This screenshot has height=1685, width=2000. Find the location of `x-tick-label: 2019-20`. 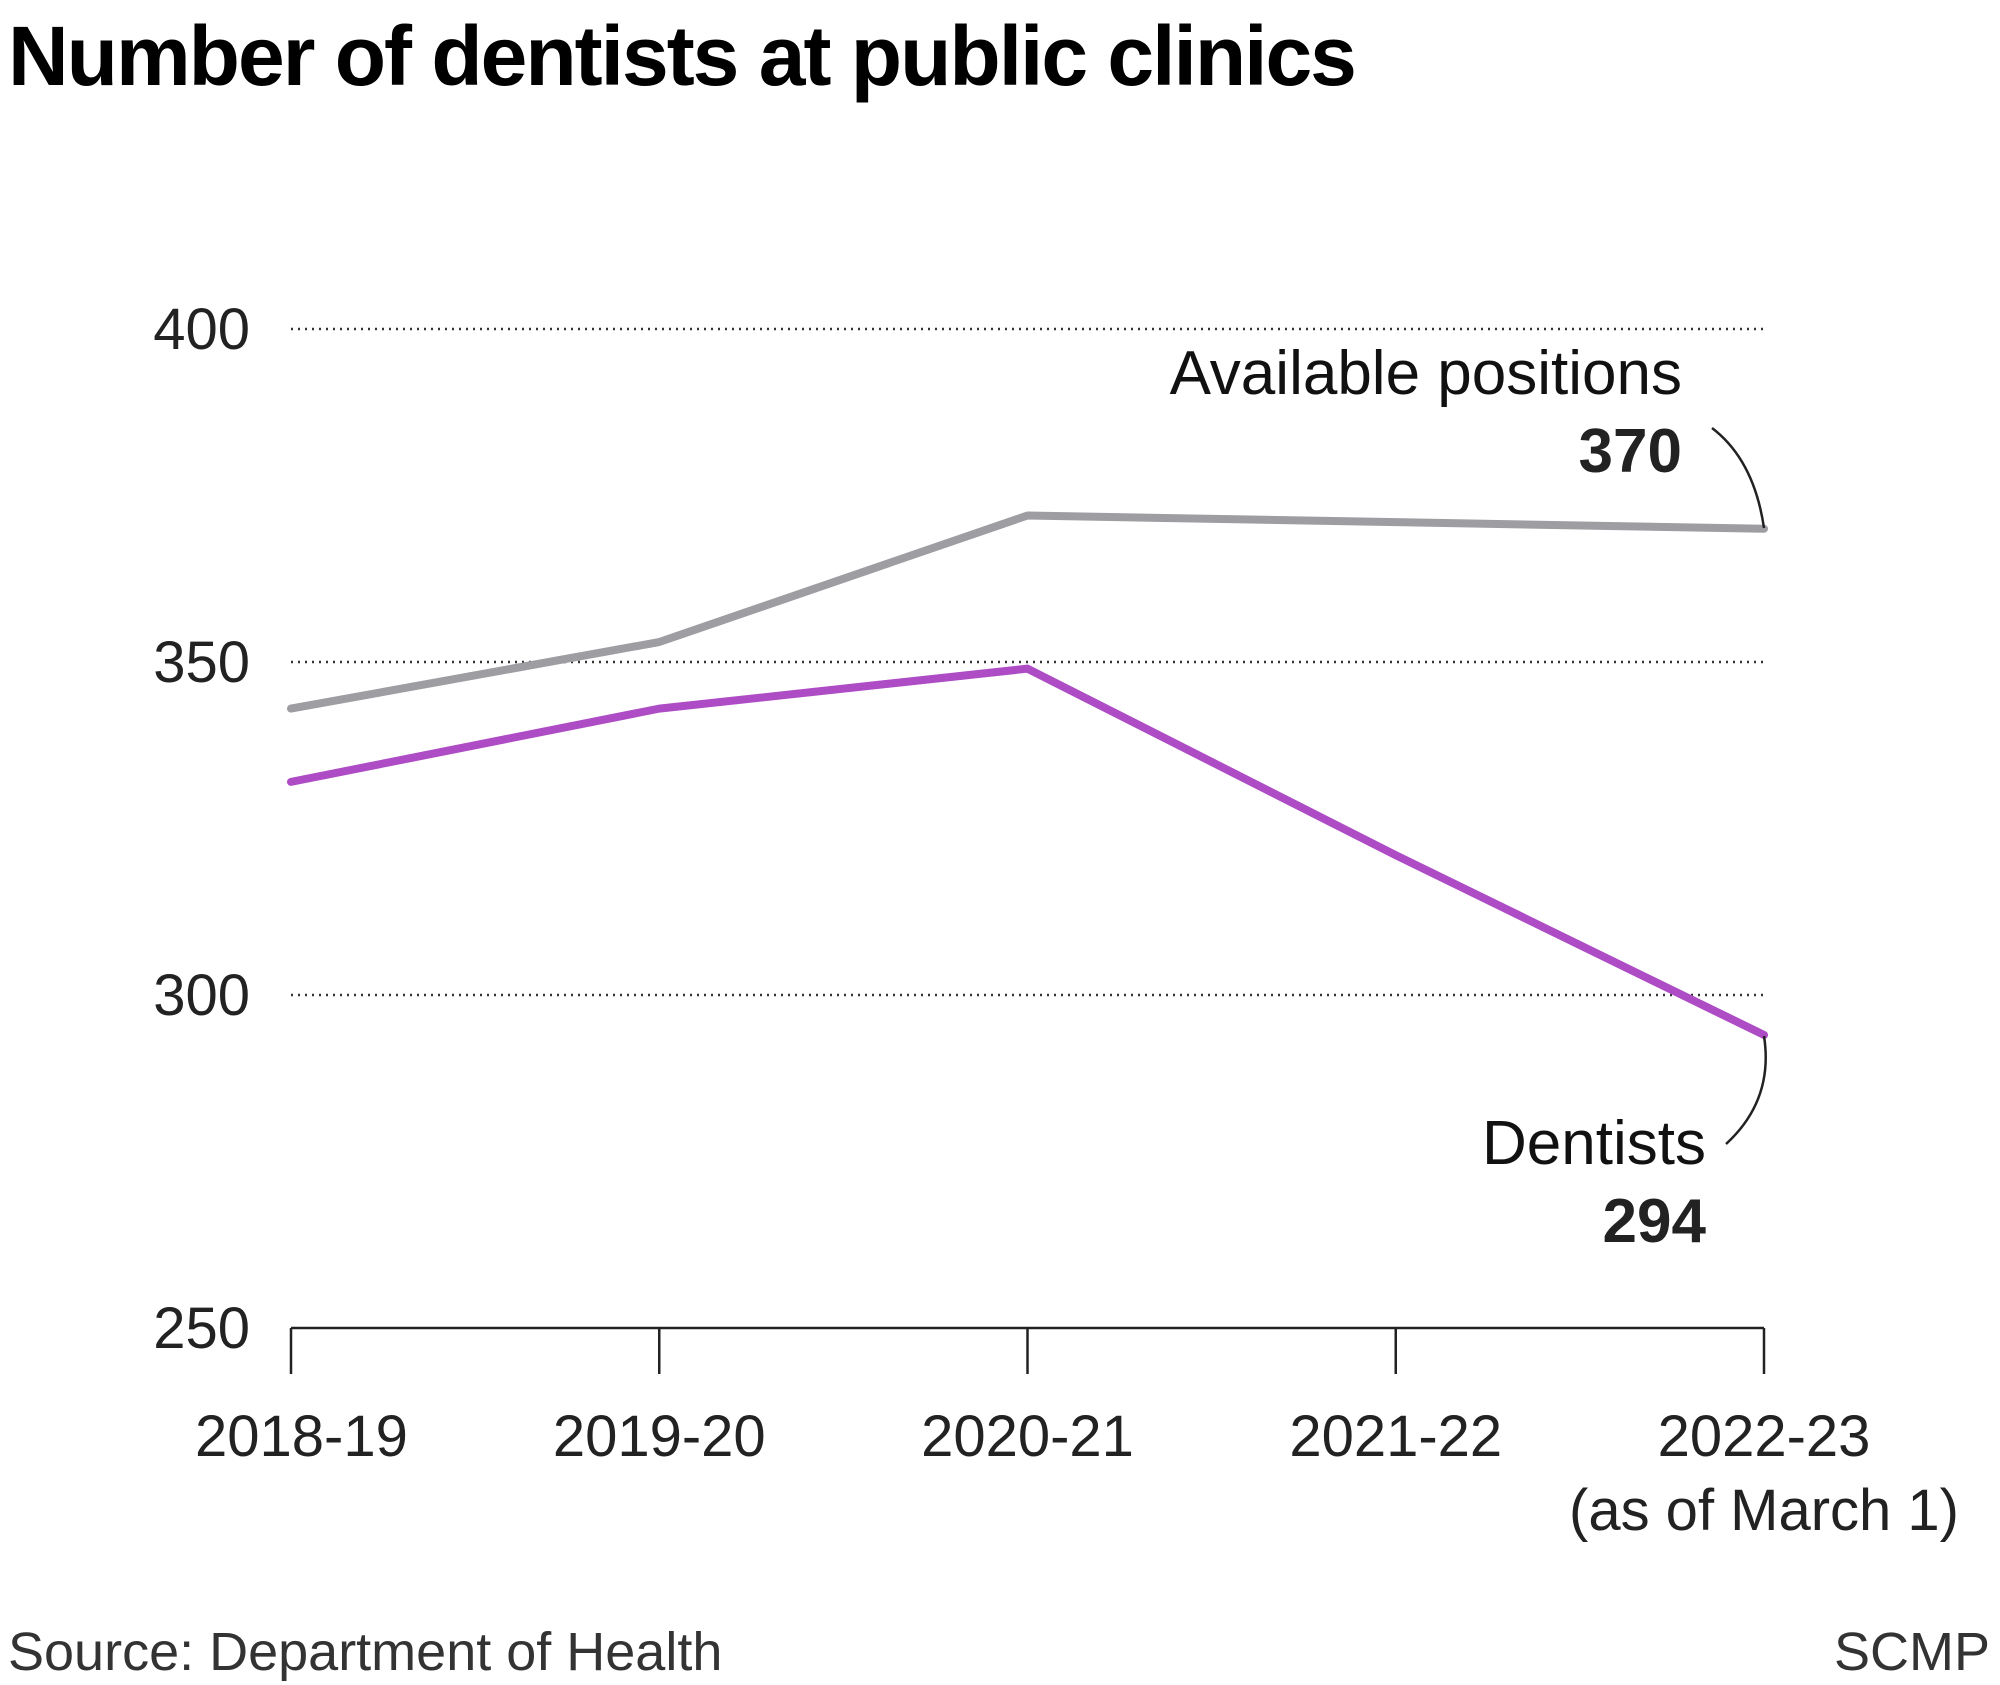

x-tick-label: 2019-20 is located at coordinates (659, 1436).